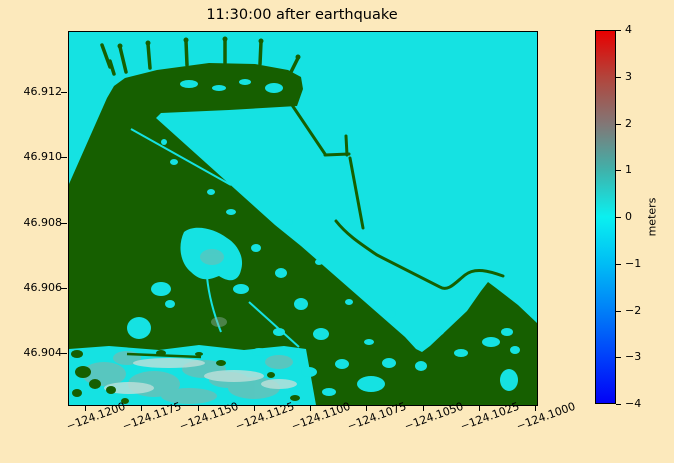 The image size is (674, 463). I want to click on colorbar-tick-label: −4, so click(633, 403).